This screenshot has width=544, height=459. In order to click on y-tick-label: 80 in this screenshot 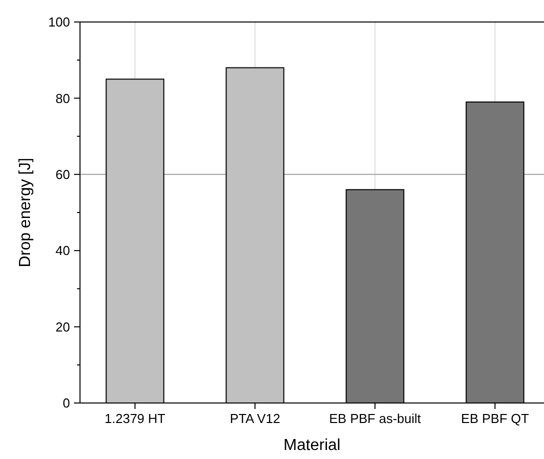, I will do `click(63, 98)`.